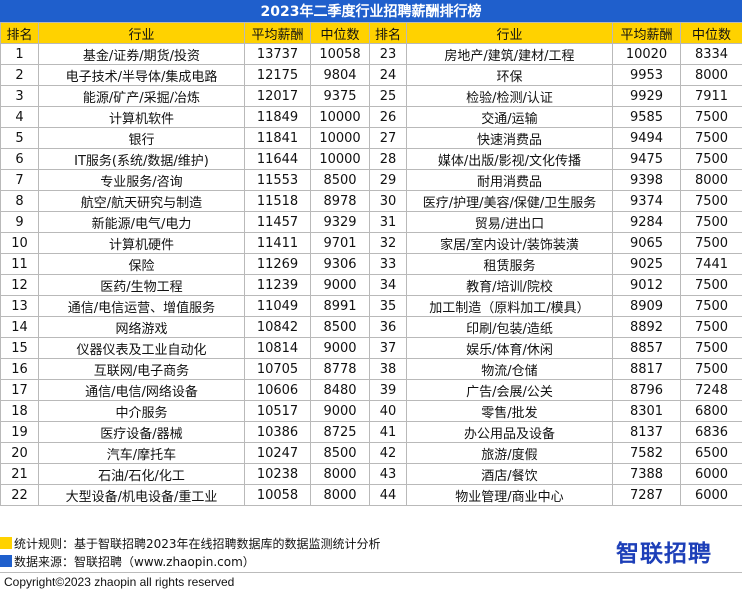 Image resolution: width=742 pixels, height=594 pixels. I want to click on industry-cell: 环保, so click(509, 75).